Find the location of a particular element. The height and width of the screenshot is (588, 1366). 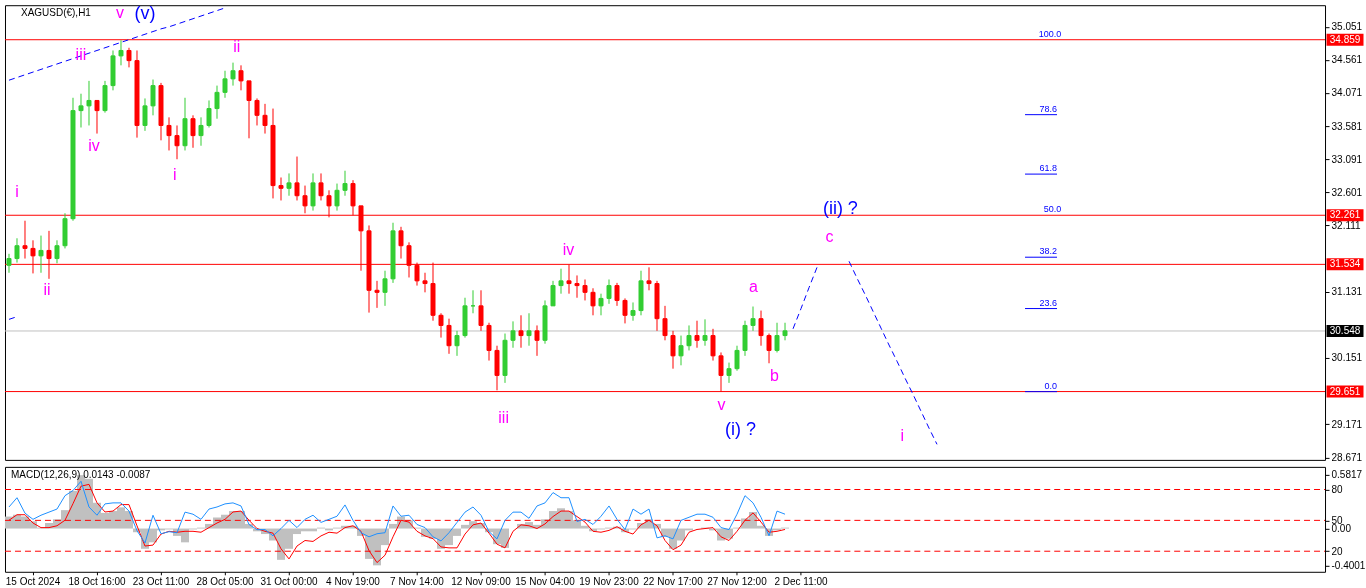

y-tick-label: 31.131 is located at coordinates (1347, 292).